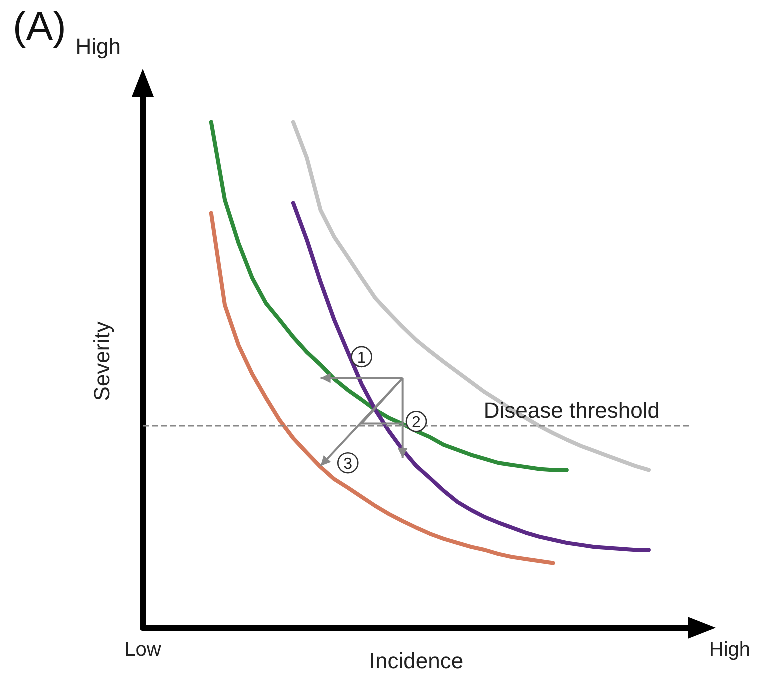 The width and height of the screenshot is (764, 680). What do you see at coordinates (361, 358) in the screenshot?
I see `annotation: 1` at bounding box center [361, 358].